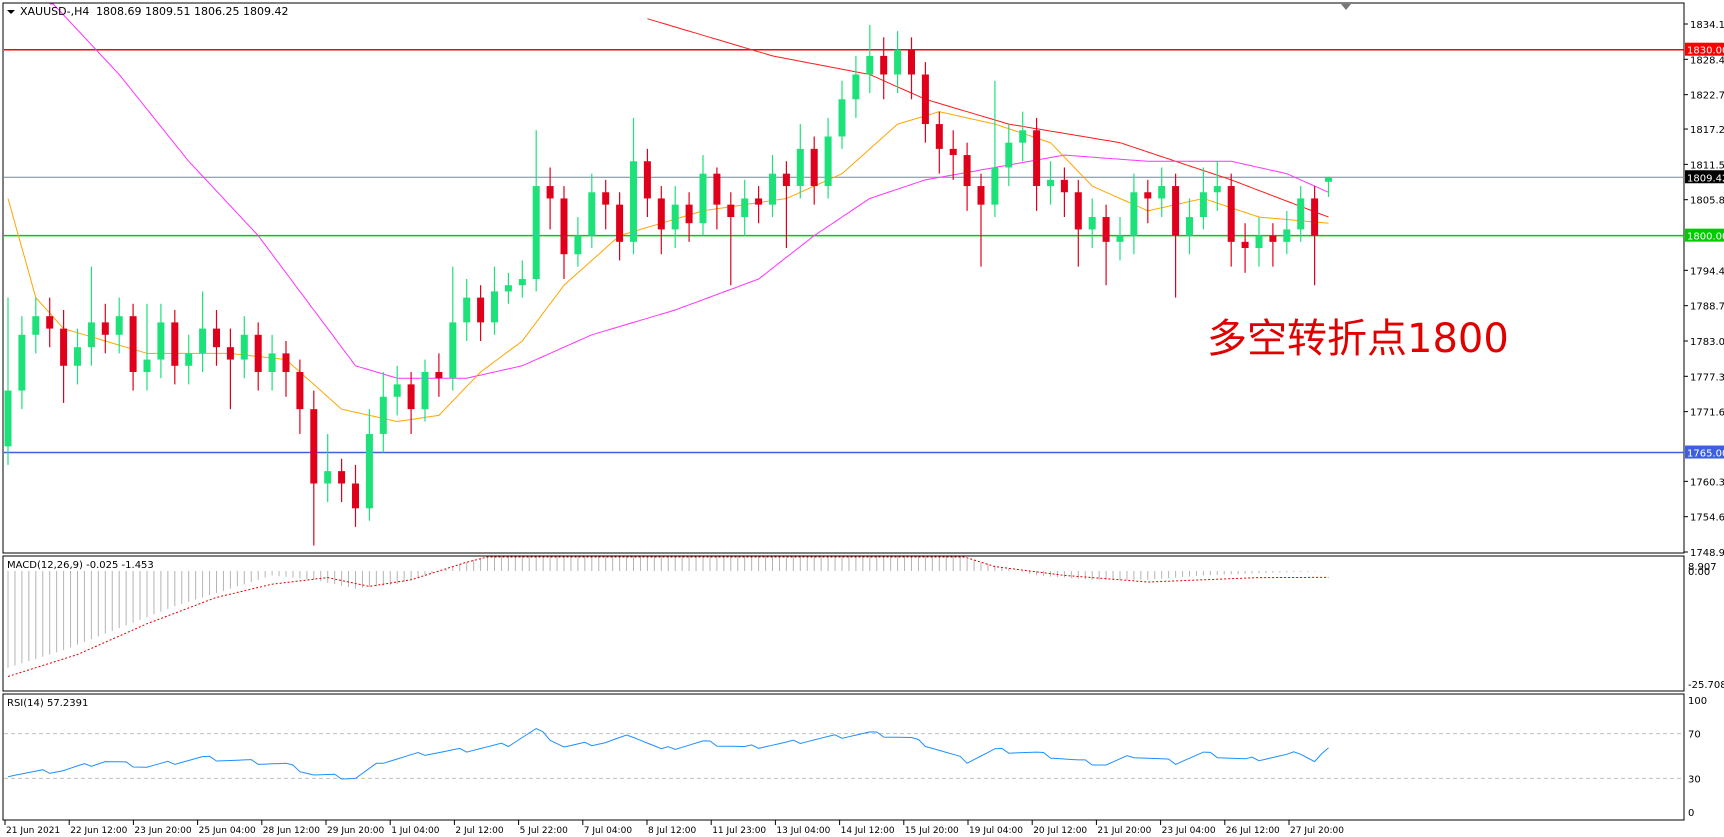 This screenshot has height=837, width=1724. What do you see at coordinates (1124, 831) in the screenshot?
I see `time-tick-label: 21 Jul 20:00` at bounding box center [1124, 831].